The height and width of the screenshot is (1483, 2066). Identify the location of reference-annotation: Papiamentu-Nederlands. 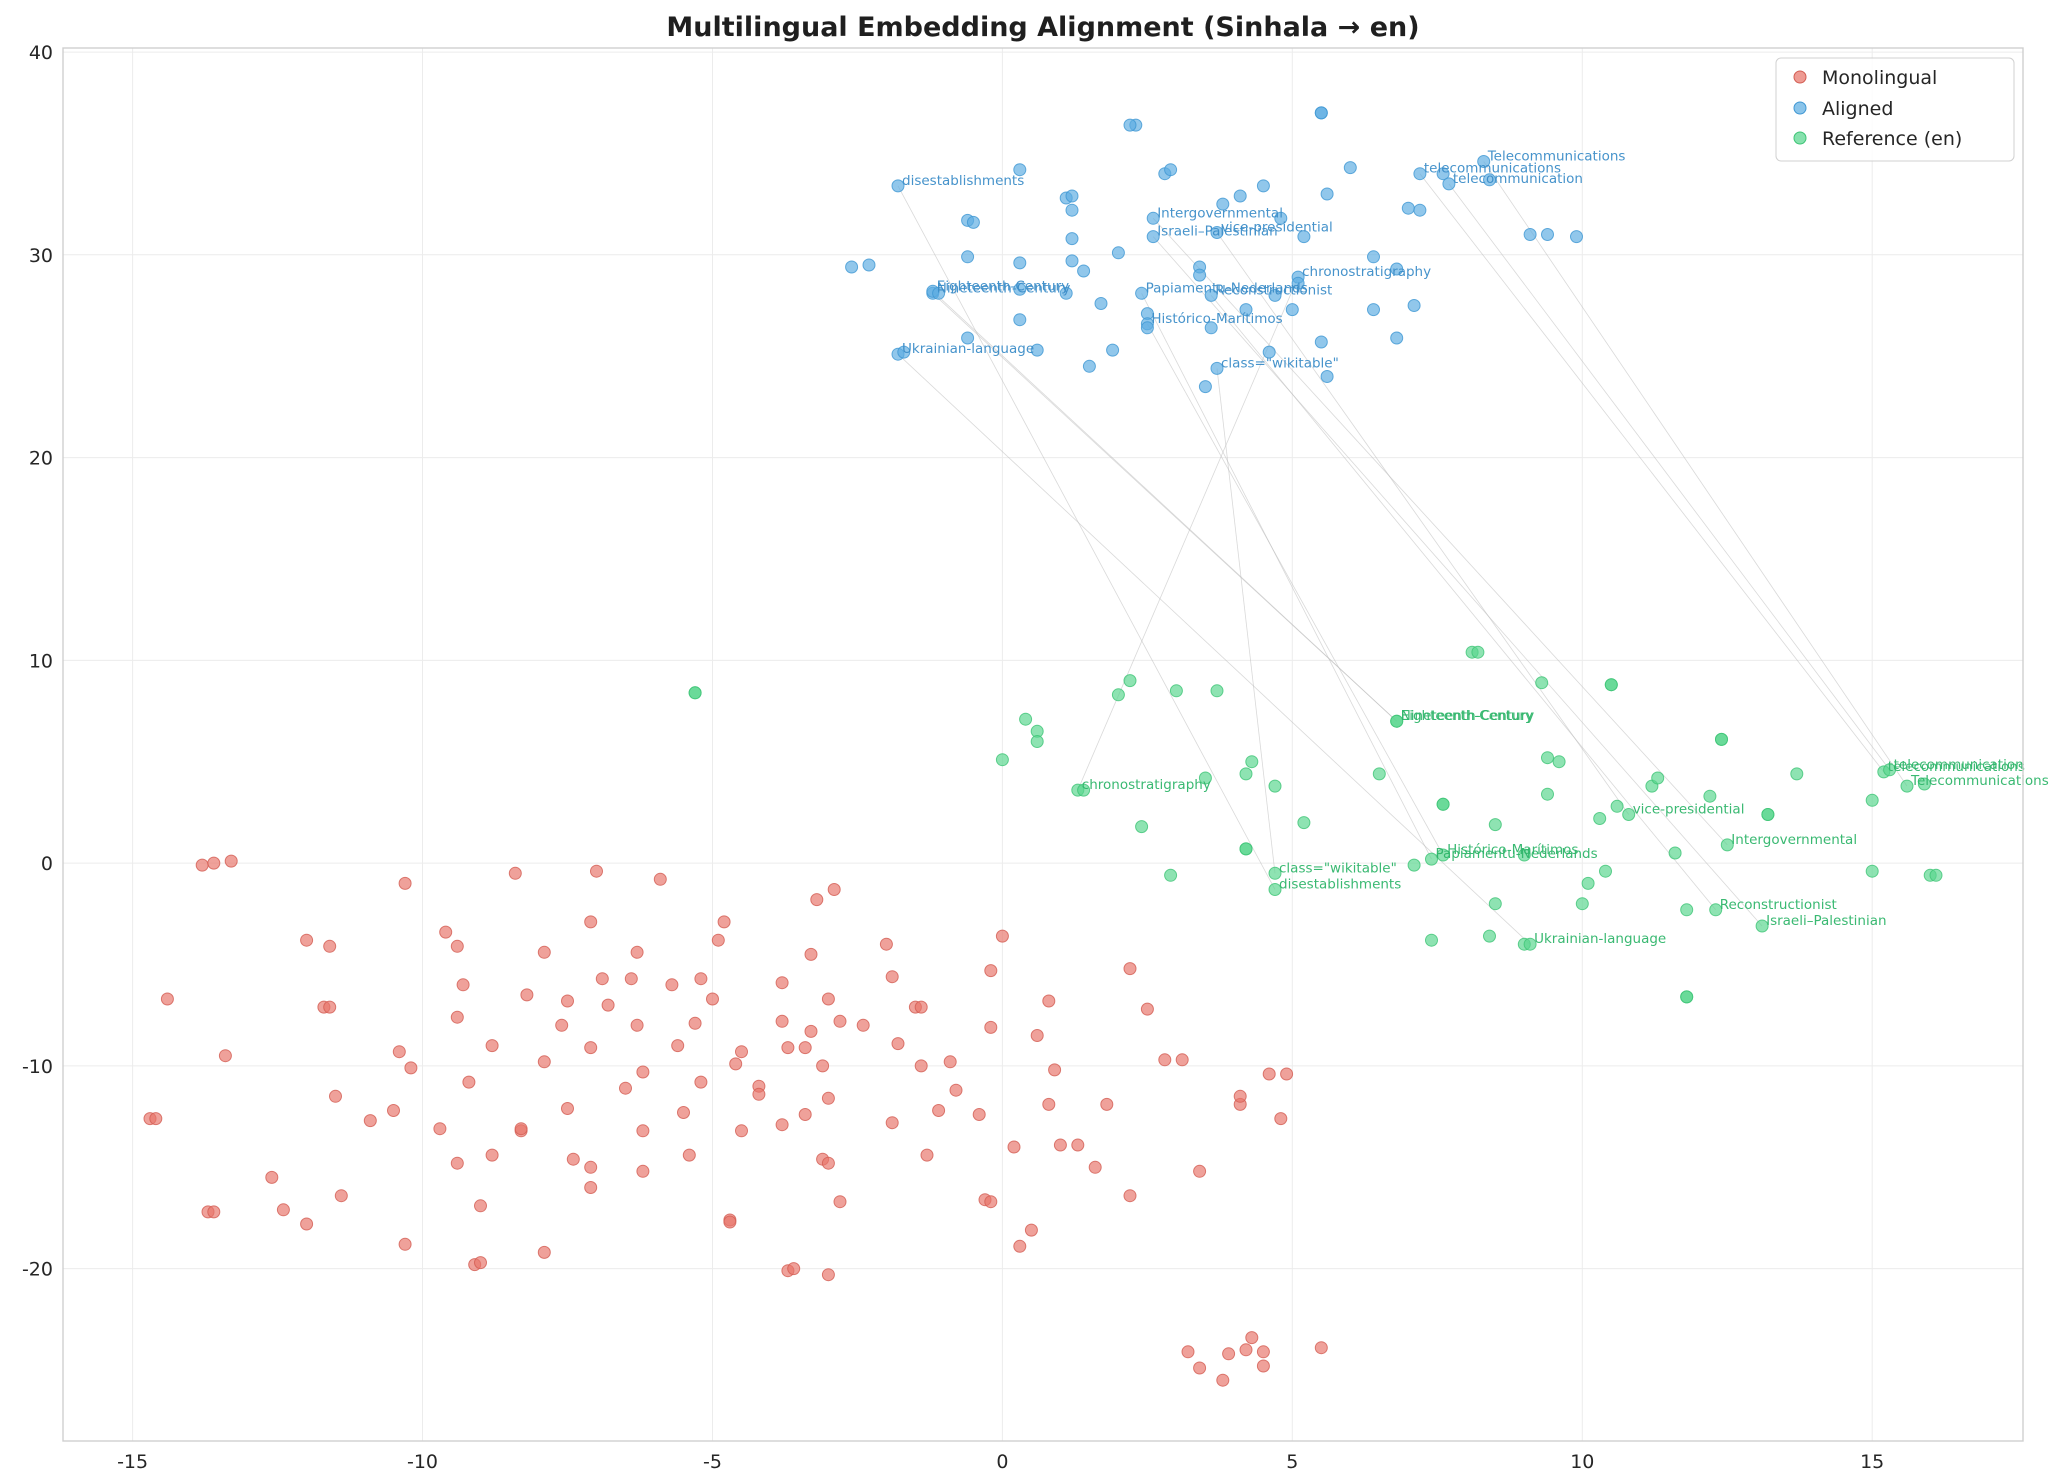
(1517, 854).